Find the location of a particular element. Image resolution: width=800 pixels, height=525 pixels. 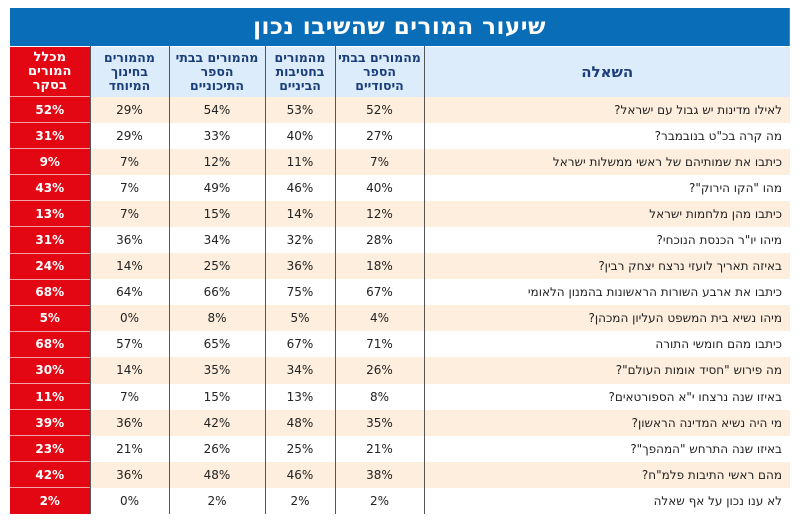

table-row: לא ענו נכון על אף שאלה 2% 2% 2% 0% 2% is located at coordinates (400, 500).